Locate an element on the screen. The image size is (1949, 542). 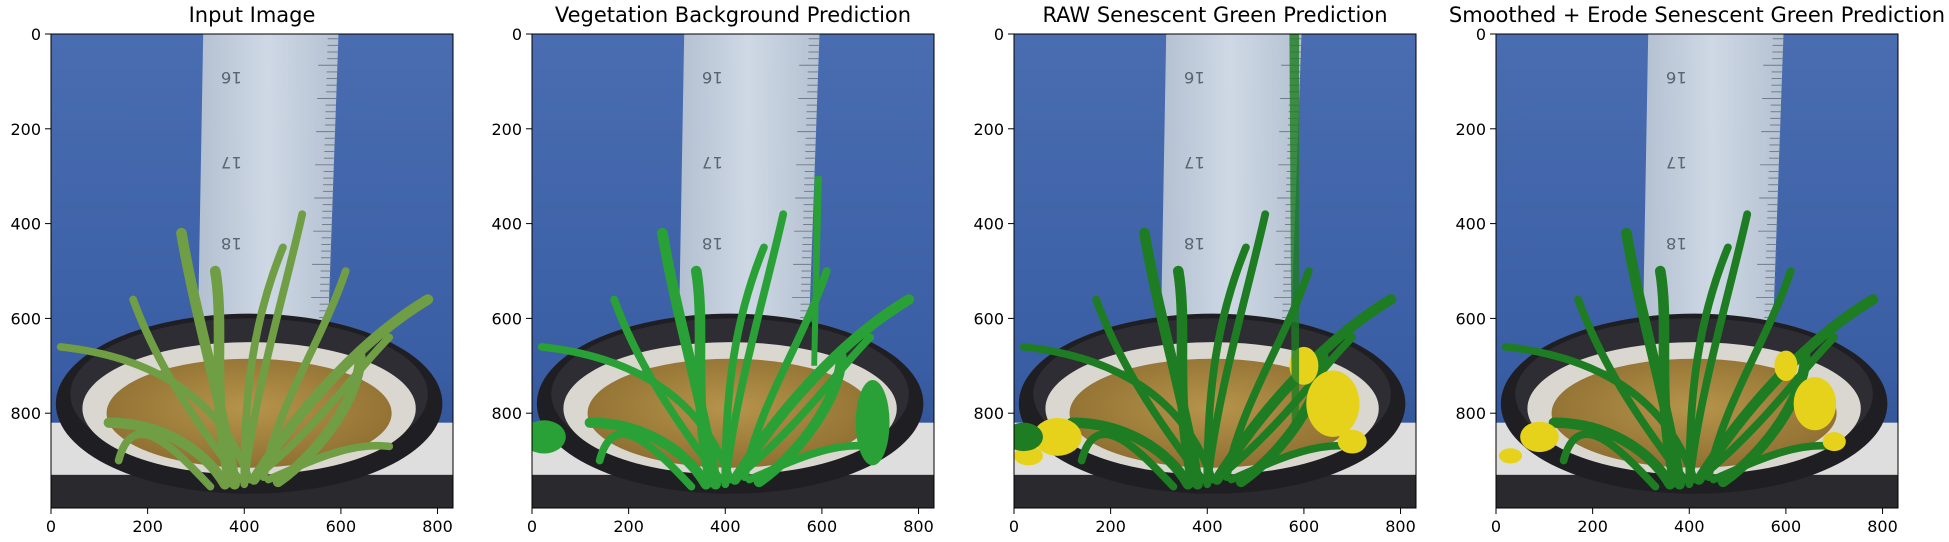
ruler-label-18-1: 18 is located at coordinates (231, 243).